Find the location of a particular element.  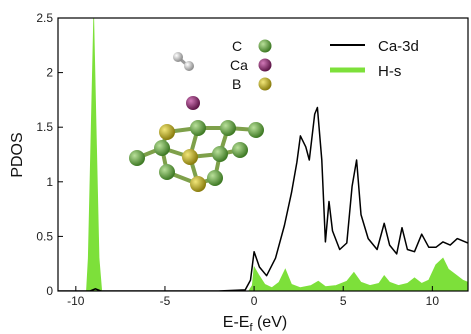

y-tick-label: 1 is located at coordinates (49, 182).